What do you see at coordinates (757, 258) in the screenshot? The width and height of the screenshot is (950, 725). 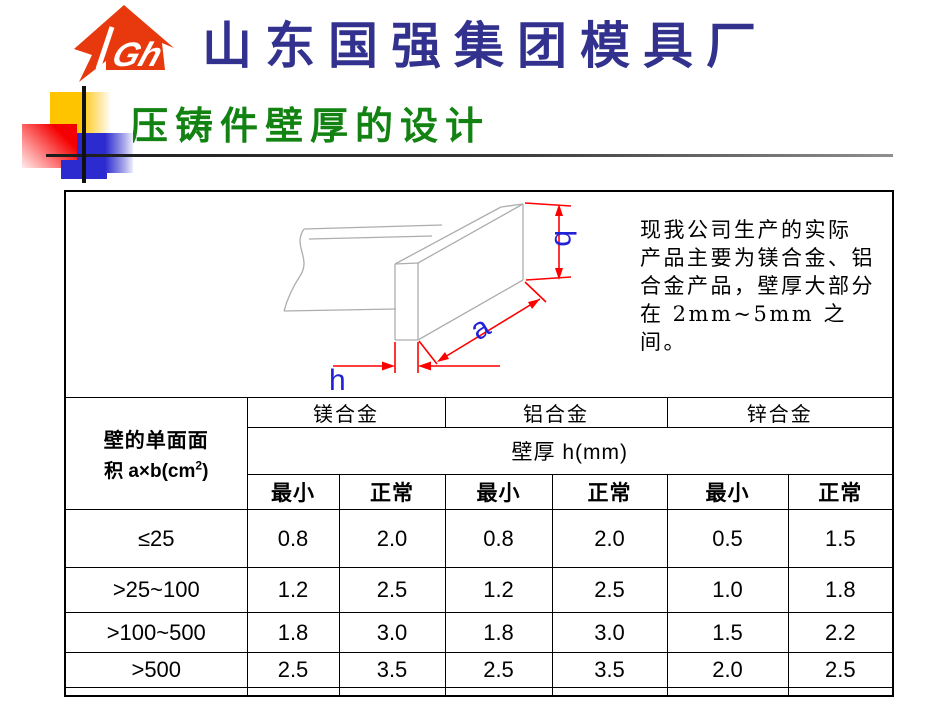 I see `note-line: 产品主要为镁合金、铝` at bounding box center [757, 258].